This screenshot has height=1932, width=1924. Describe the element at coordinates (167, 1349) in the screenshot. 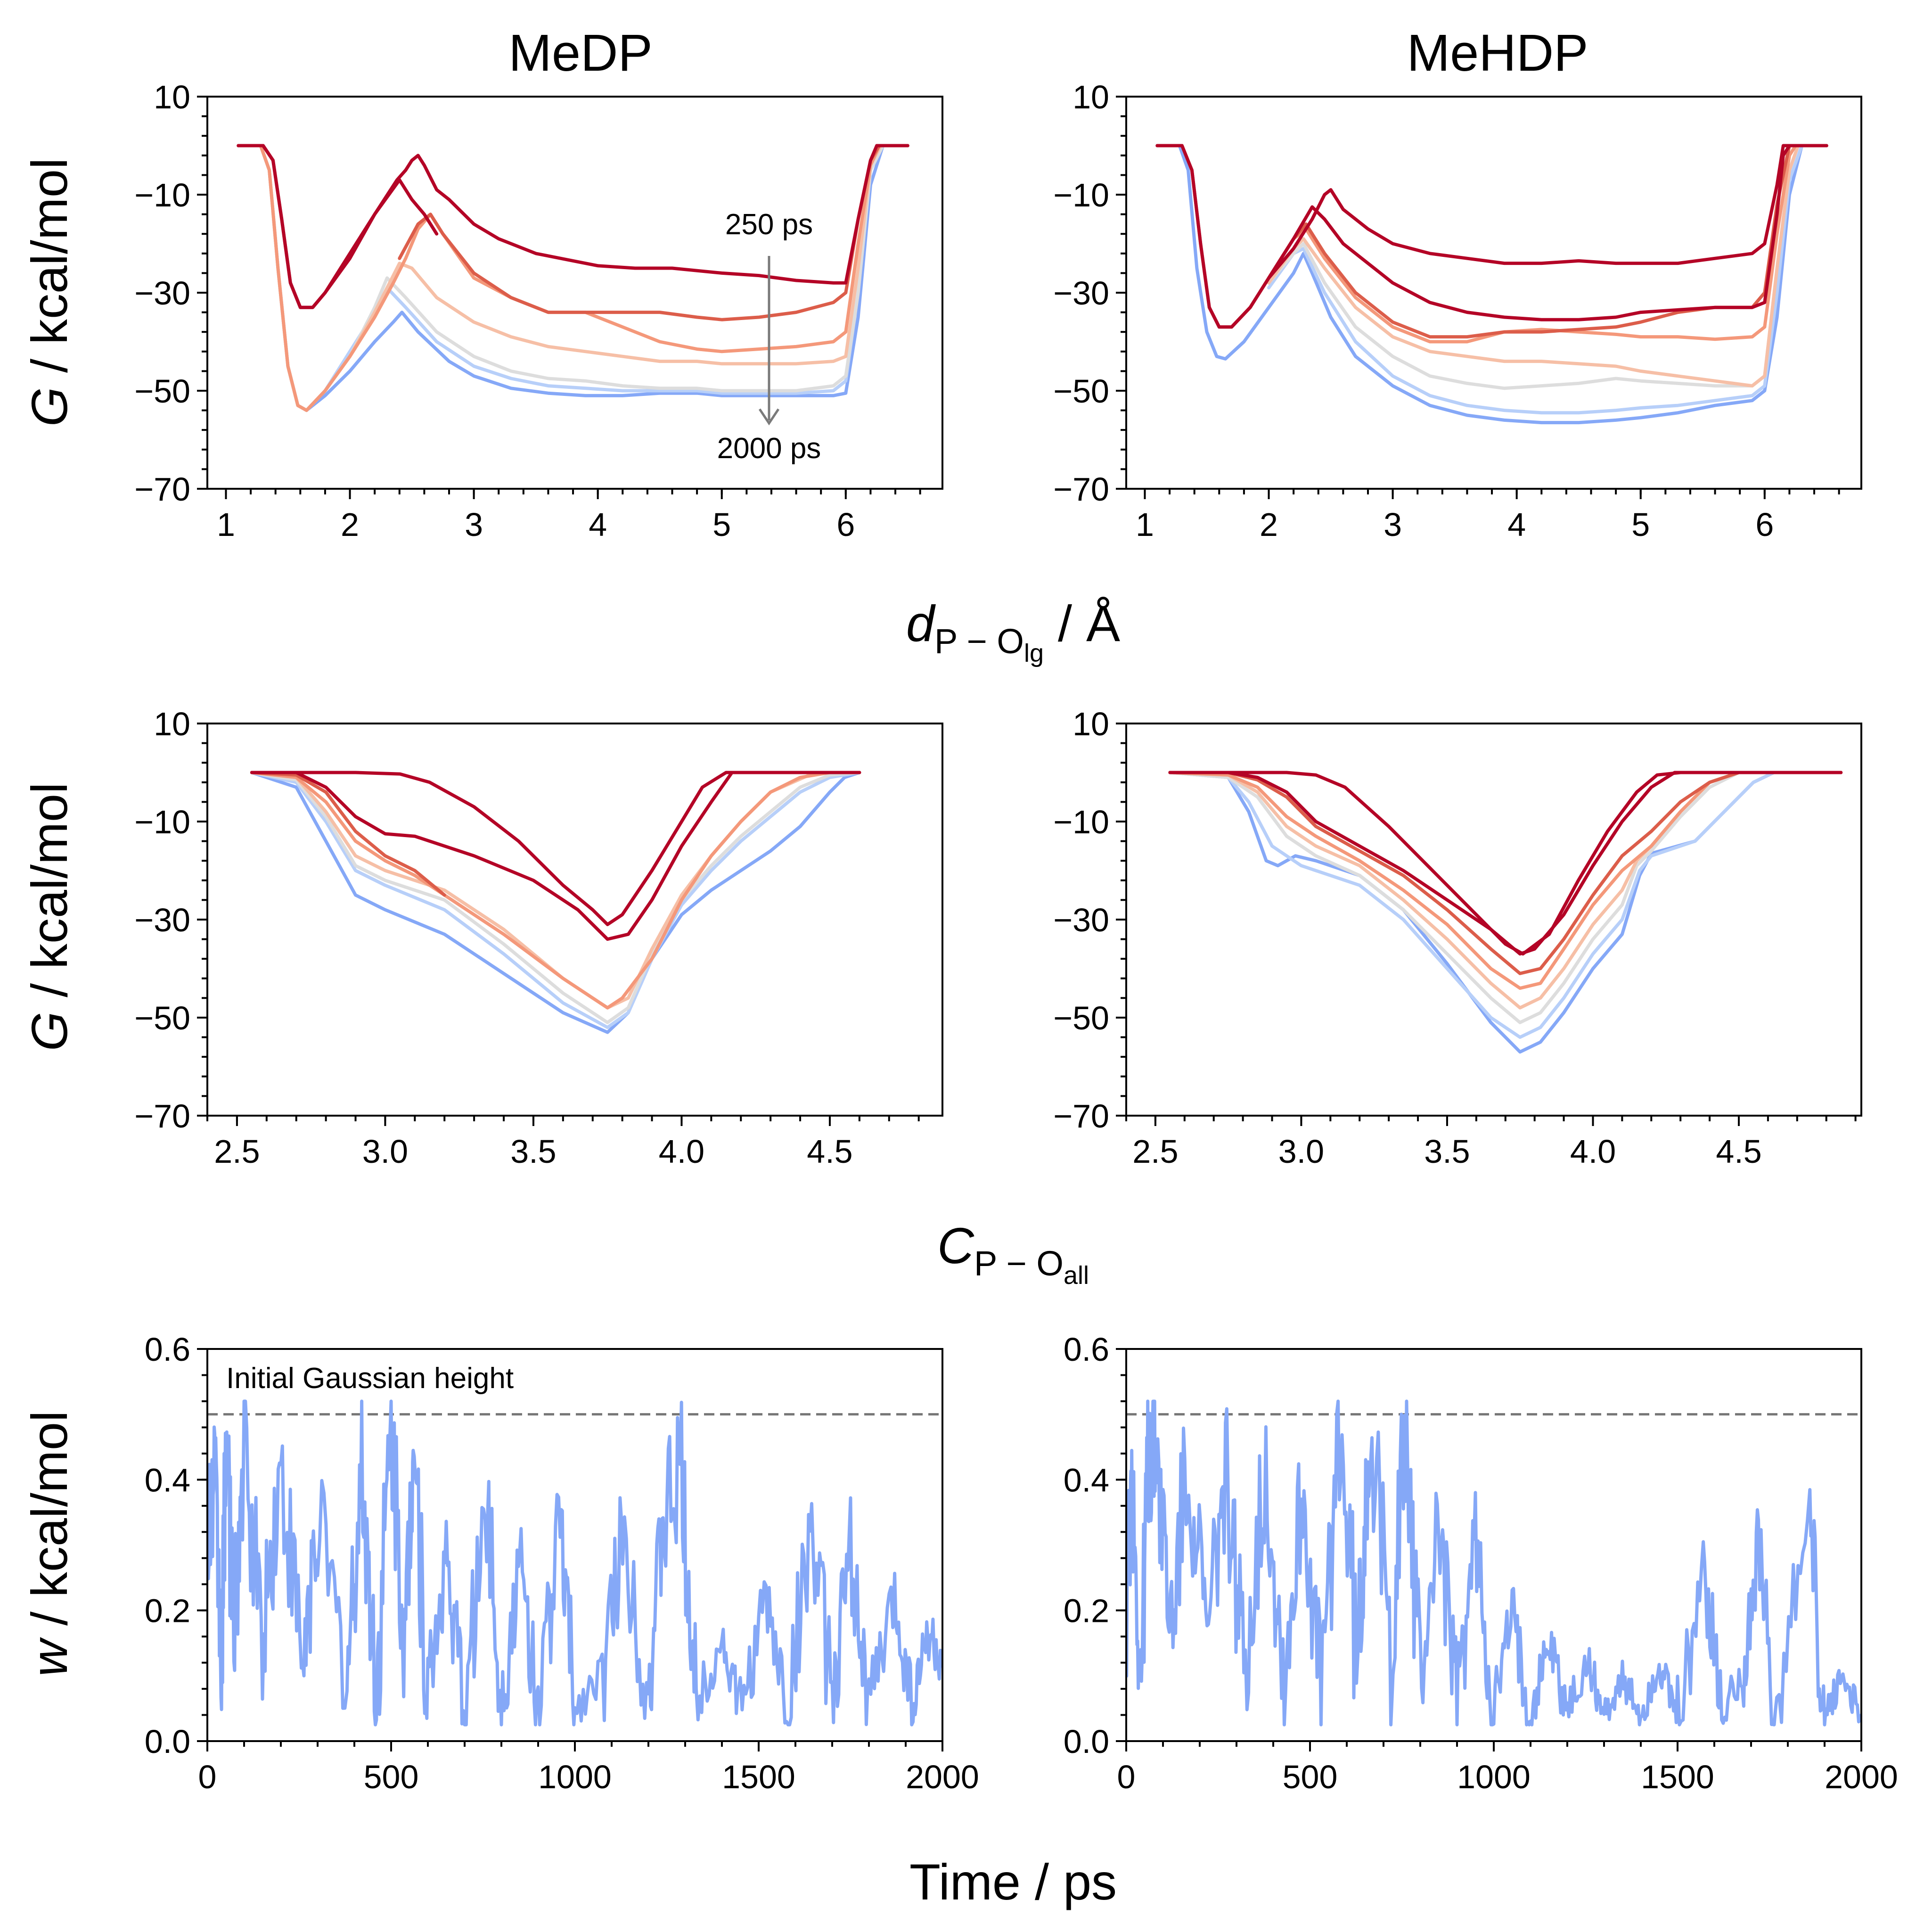

I see `y-tick-label: 0.6` at that location.